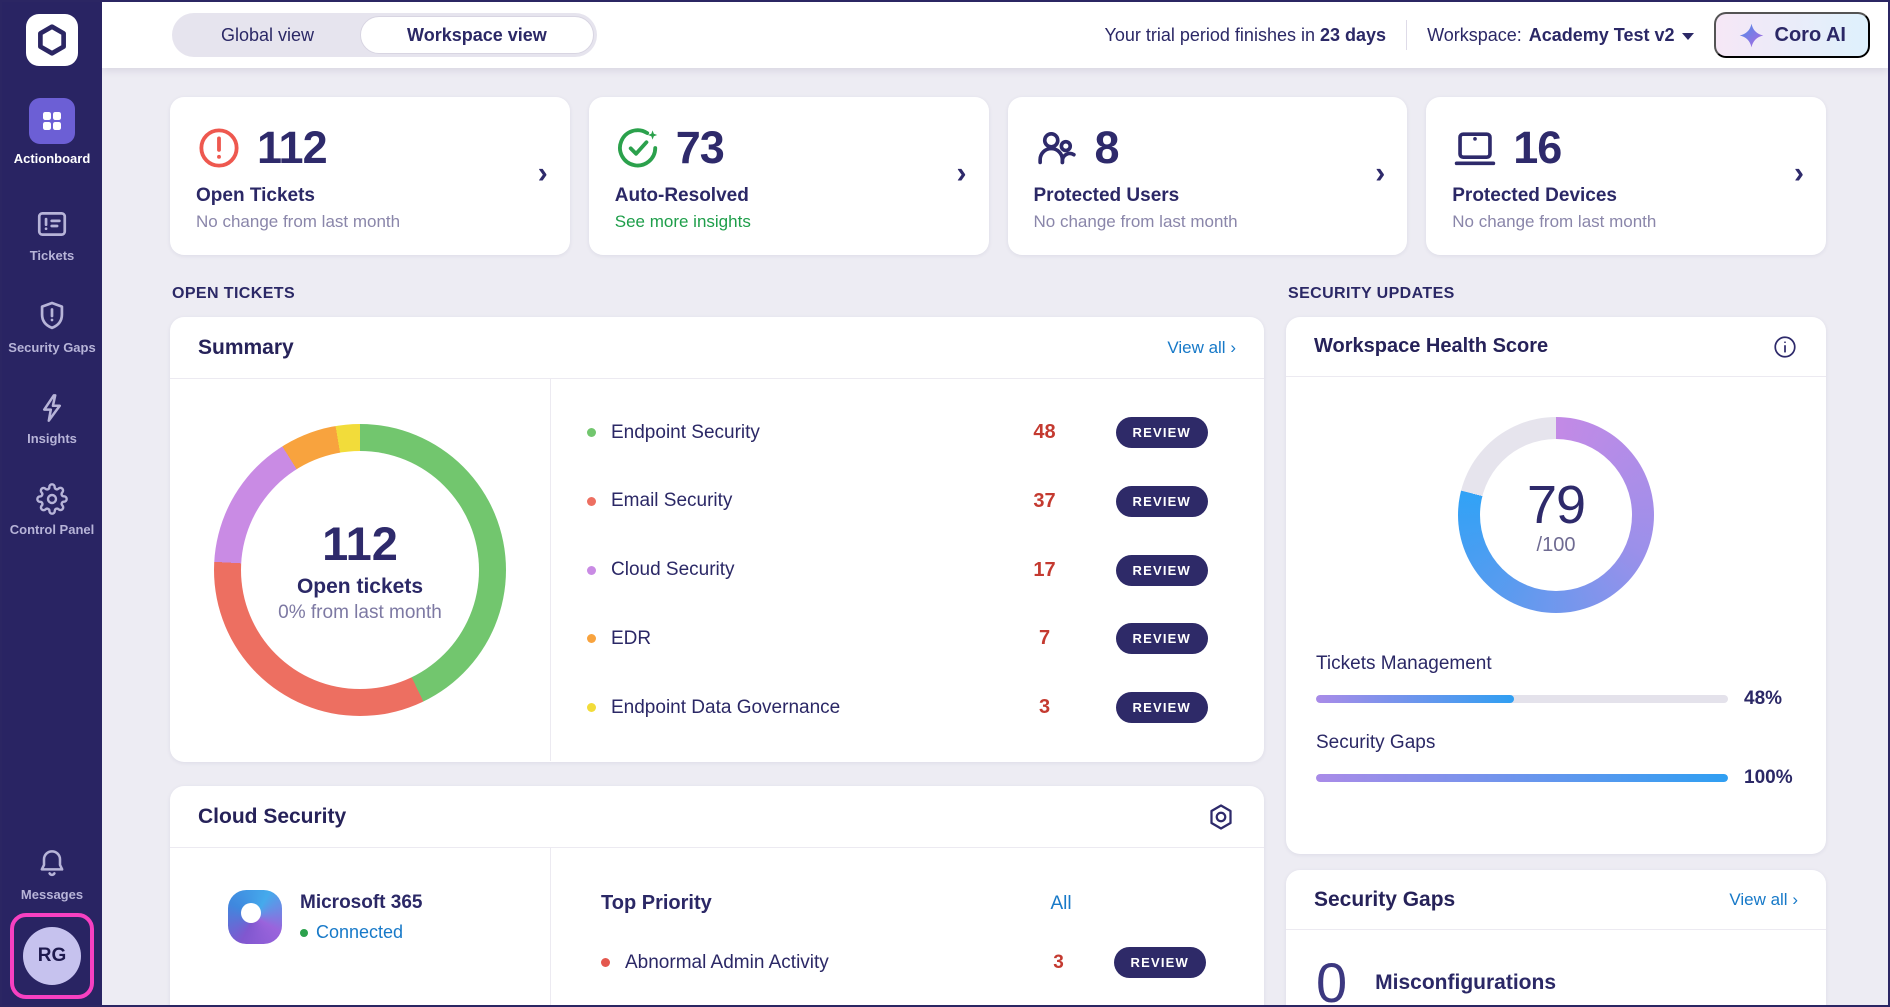  Describe the element at coordinates (1763, 899) in the screenshot. I see `security-gaps-view-all-link: View all ›` at that location.